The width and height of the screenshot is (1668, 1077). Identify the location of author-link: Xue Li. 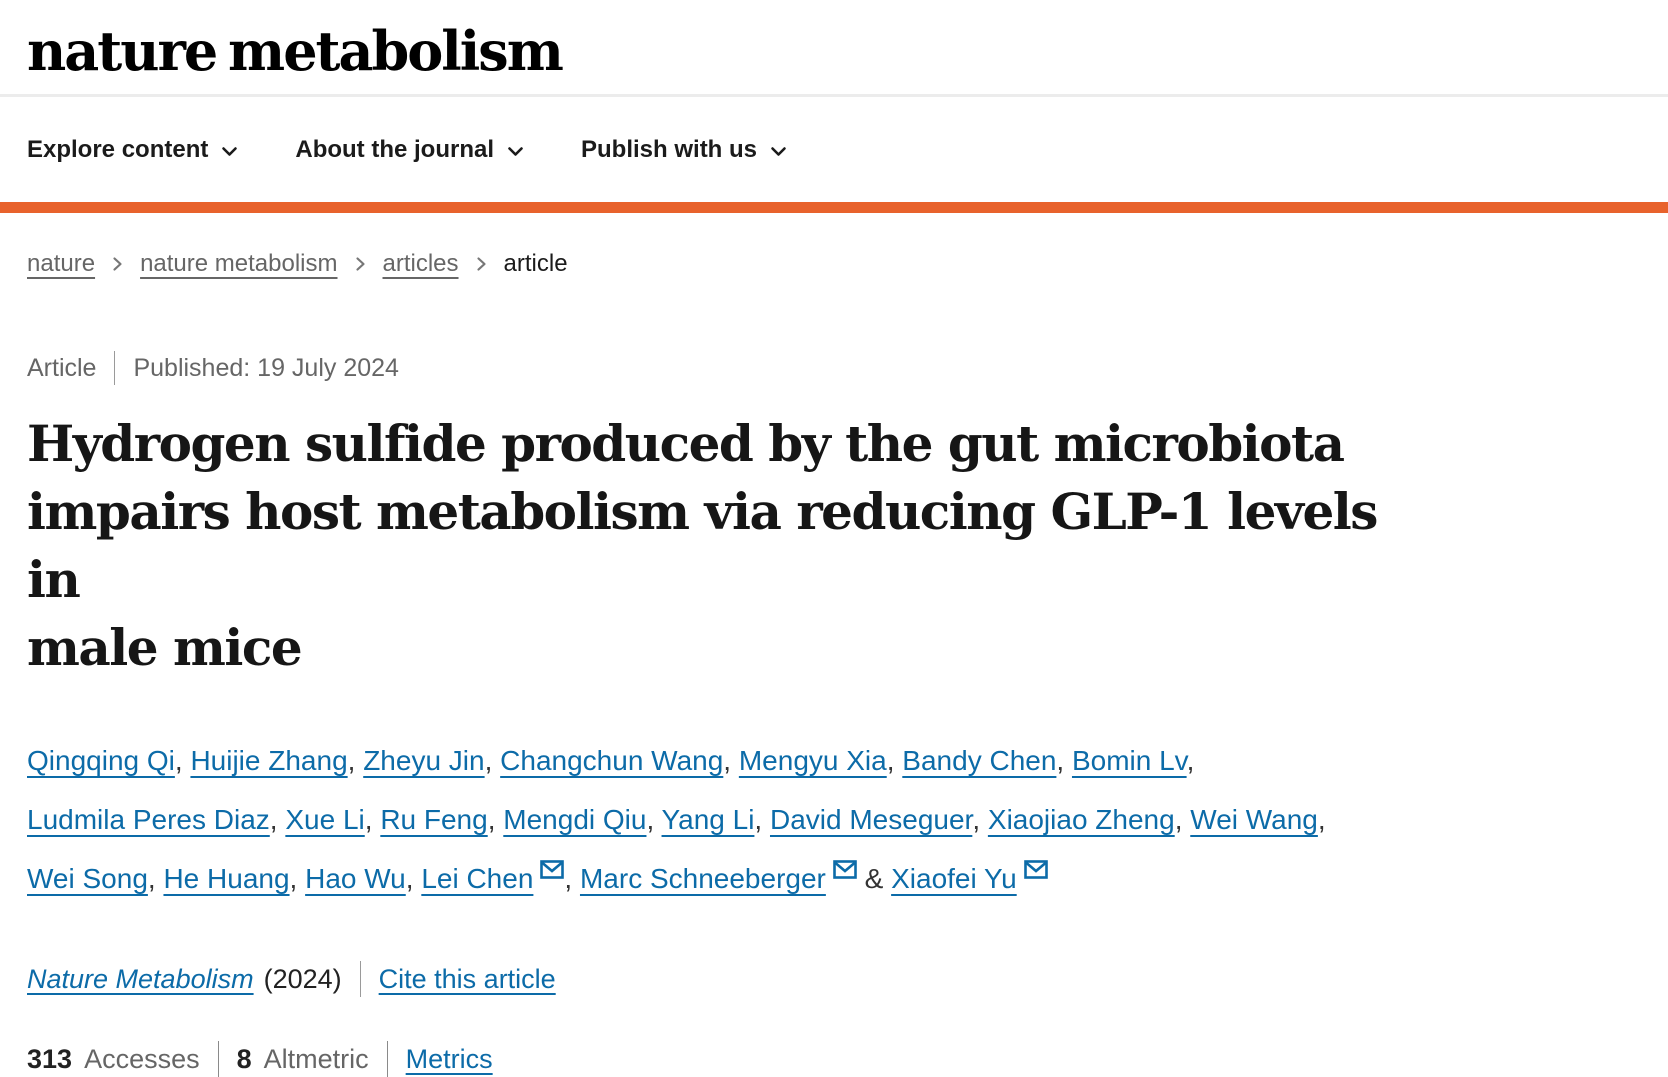
(325, 819).